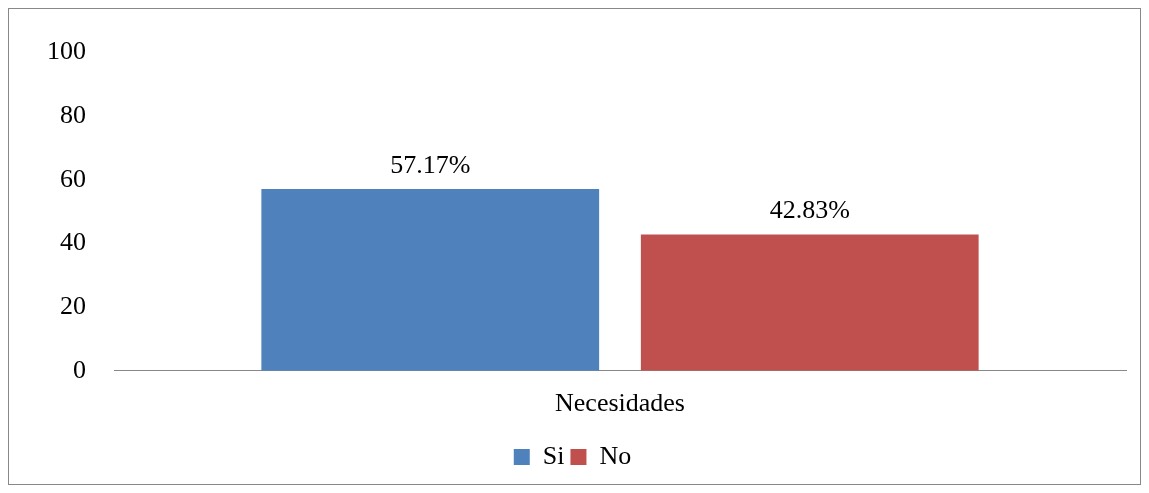  I want to click on legend-label: Si, so click(553, 455).